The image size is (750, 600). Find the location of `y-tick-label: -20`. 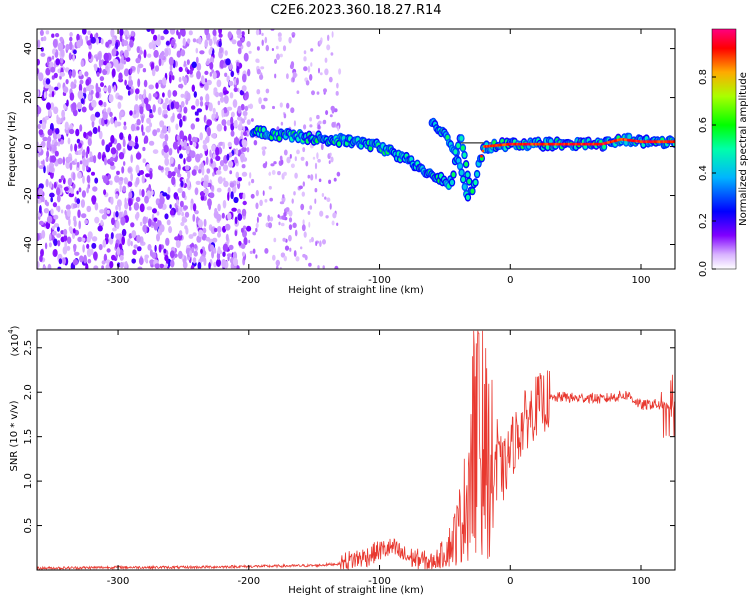

y-tick-label: -20 is located at coordinates (28, 195).